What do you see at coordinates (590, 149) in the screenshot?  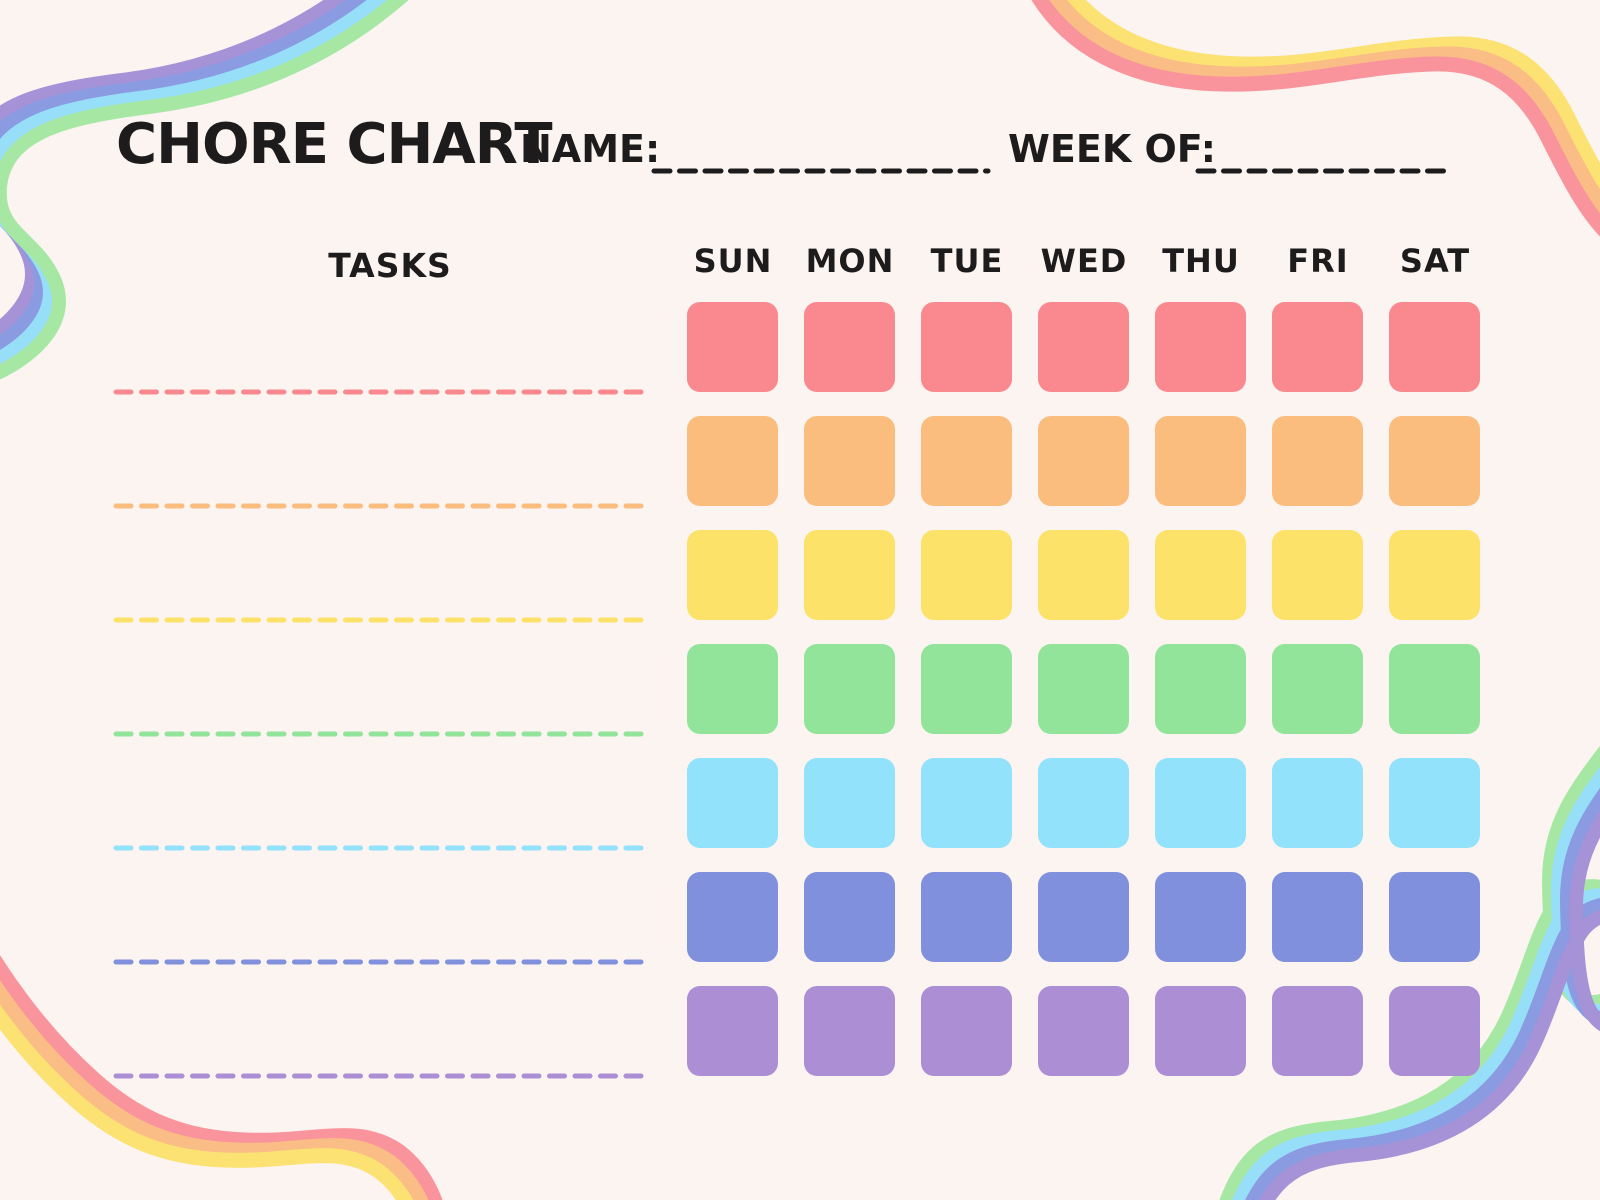 I see `name-label: NAME:` at bounding box center [590, 149].